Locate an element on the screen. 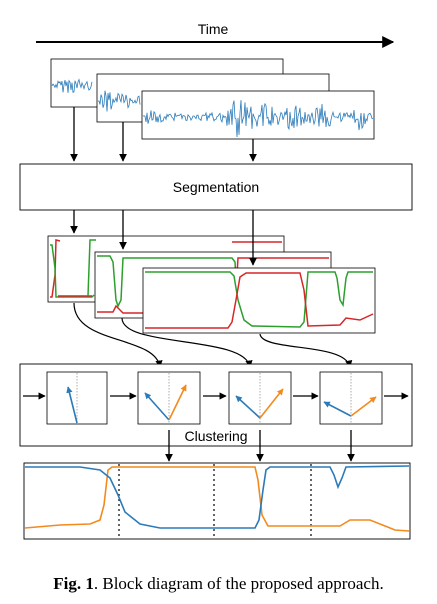 This screenshot has height=604, width=437. segmentation-block: Segmentation is located at coordinates (216, 187).